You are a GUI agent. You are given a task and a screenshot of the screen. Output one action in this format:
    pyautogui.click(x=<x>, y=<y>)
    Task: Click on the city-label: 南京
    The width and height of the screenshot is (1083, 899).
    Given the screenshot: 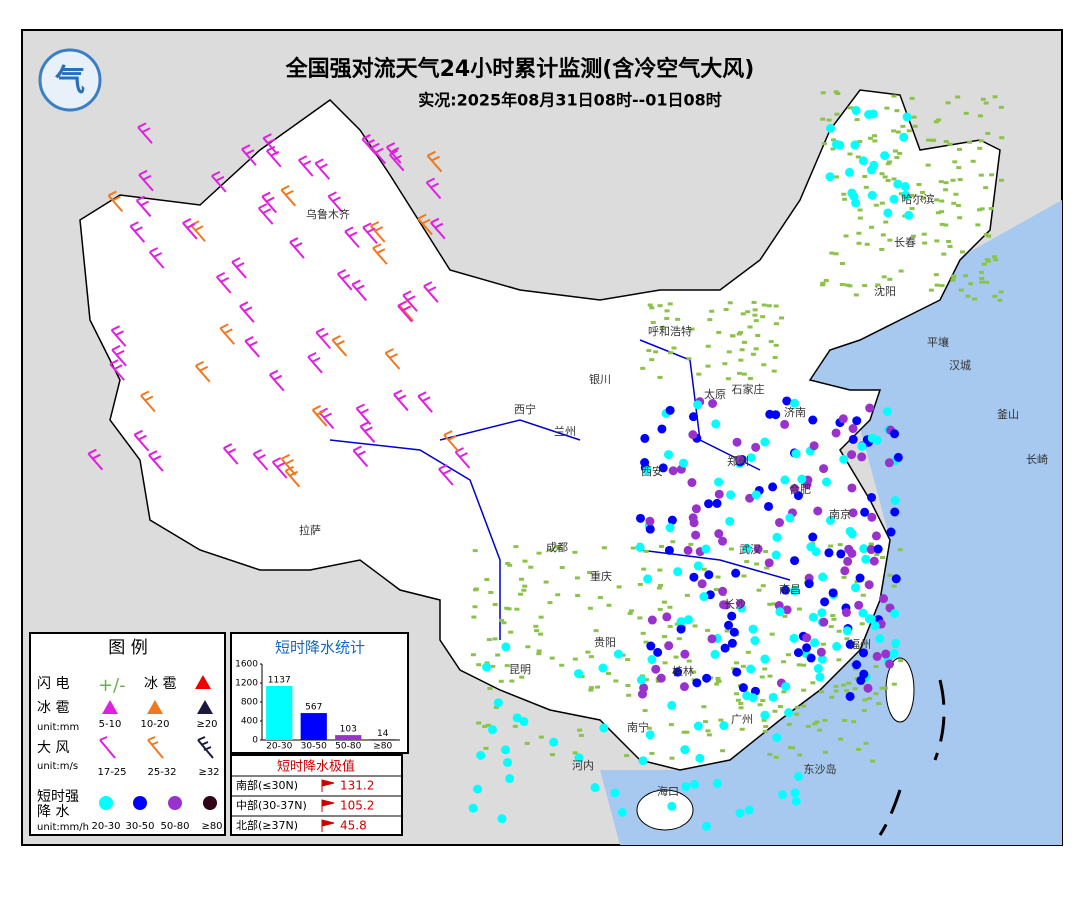 What is the action you would take?
    pyautogui.click(x=840, y=514)
    